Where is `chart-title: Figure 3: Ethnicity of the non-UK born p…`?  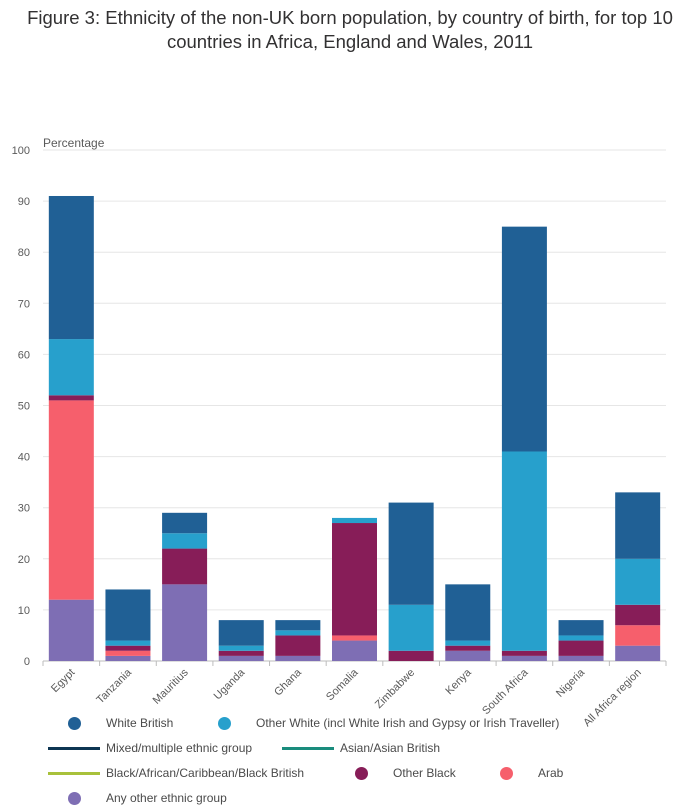 chart-title: Figure 3: Ethnicity of the non-UK born p… is located at coordinates (350, 29).